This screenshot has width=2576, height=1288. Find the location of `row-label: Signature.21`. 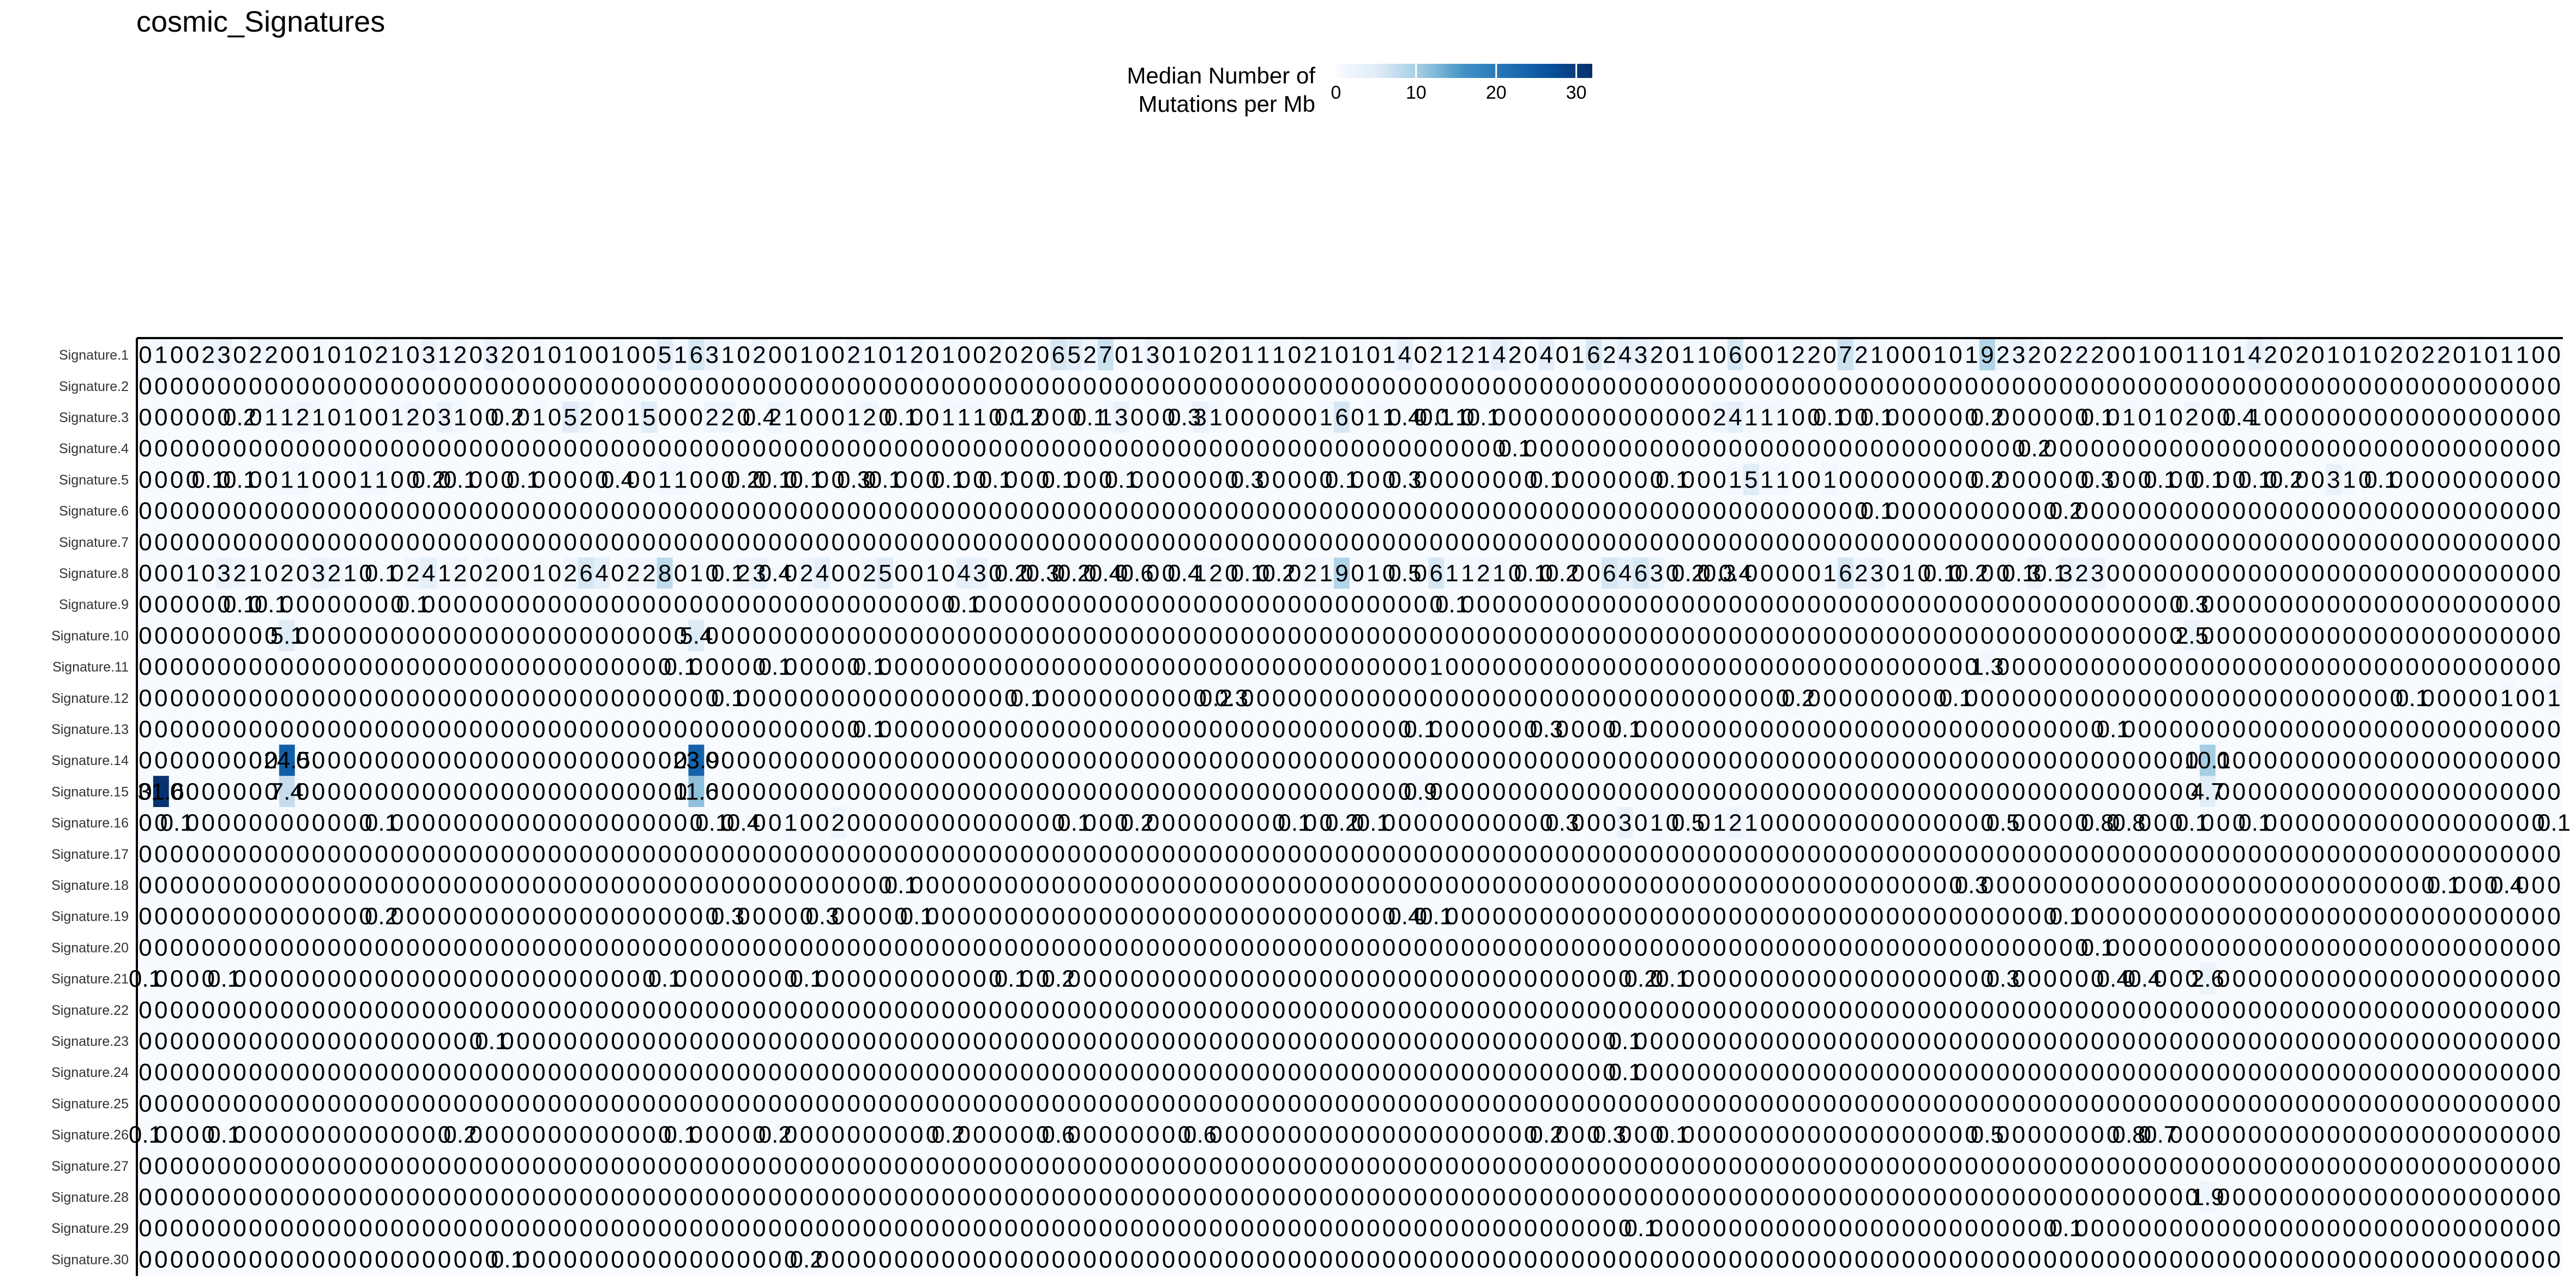

row-label: Signature.21 is located at coordinates (90, 979).